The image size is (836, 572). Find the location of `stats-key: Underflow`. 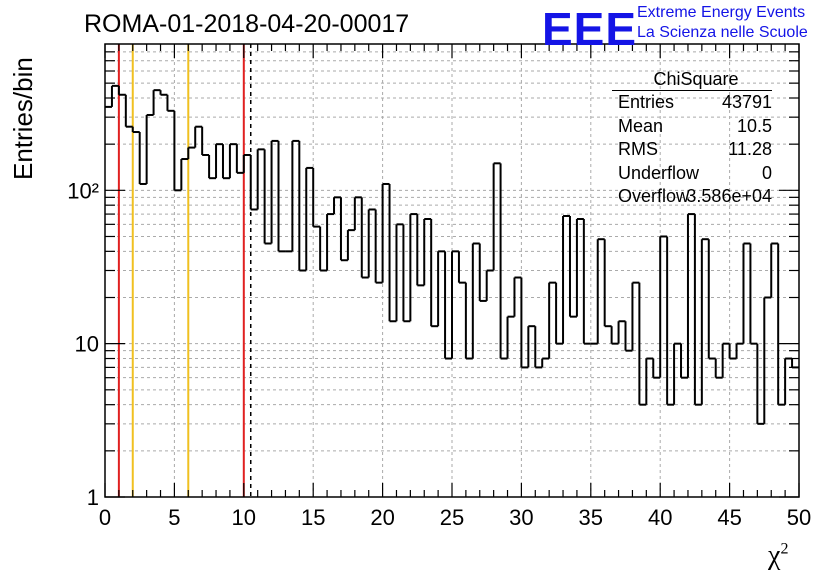

stats-key: Underflow is located at coordinates (659, 172).